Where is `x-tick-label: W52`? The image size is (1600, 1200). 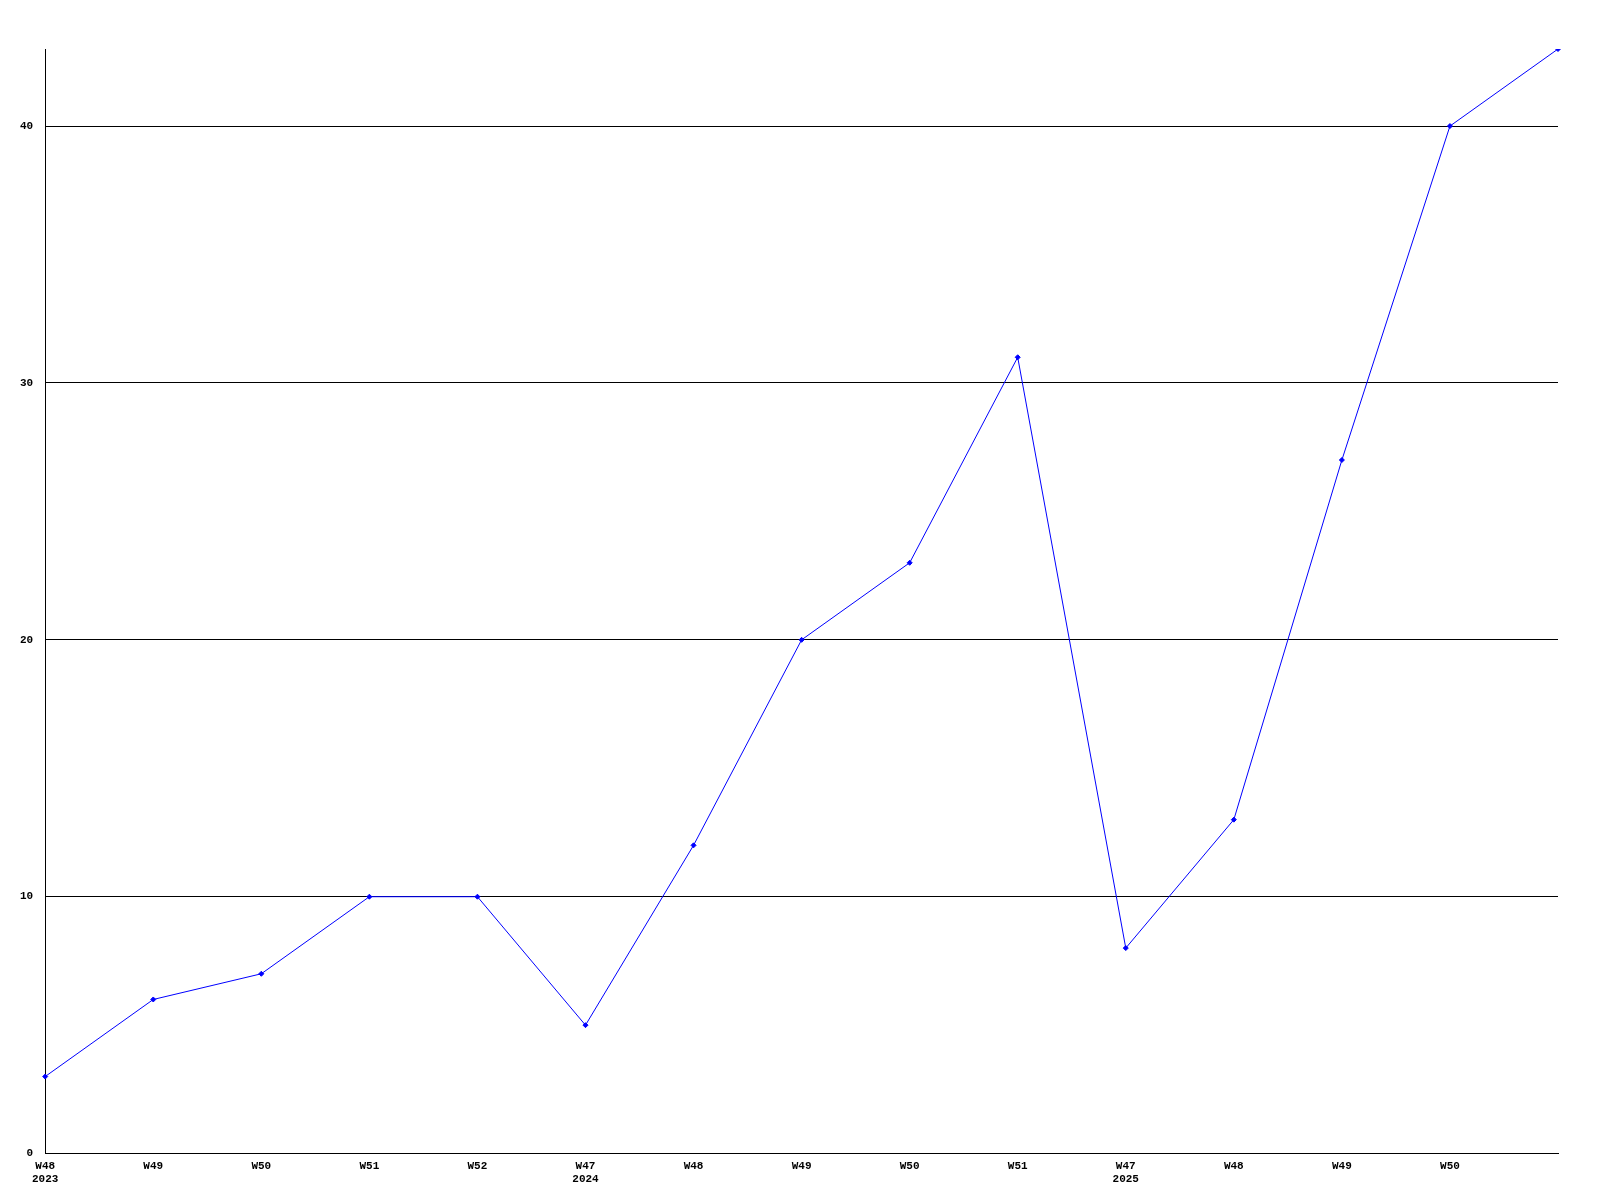 x-tick-label: W52 is located at coordinates (477, 1165).